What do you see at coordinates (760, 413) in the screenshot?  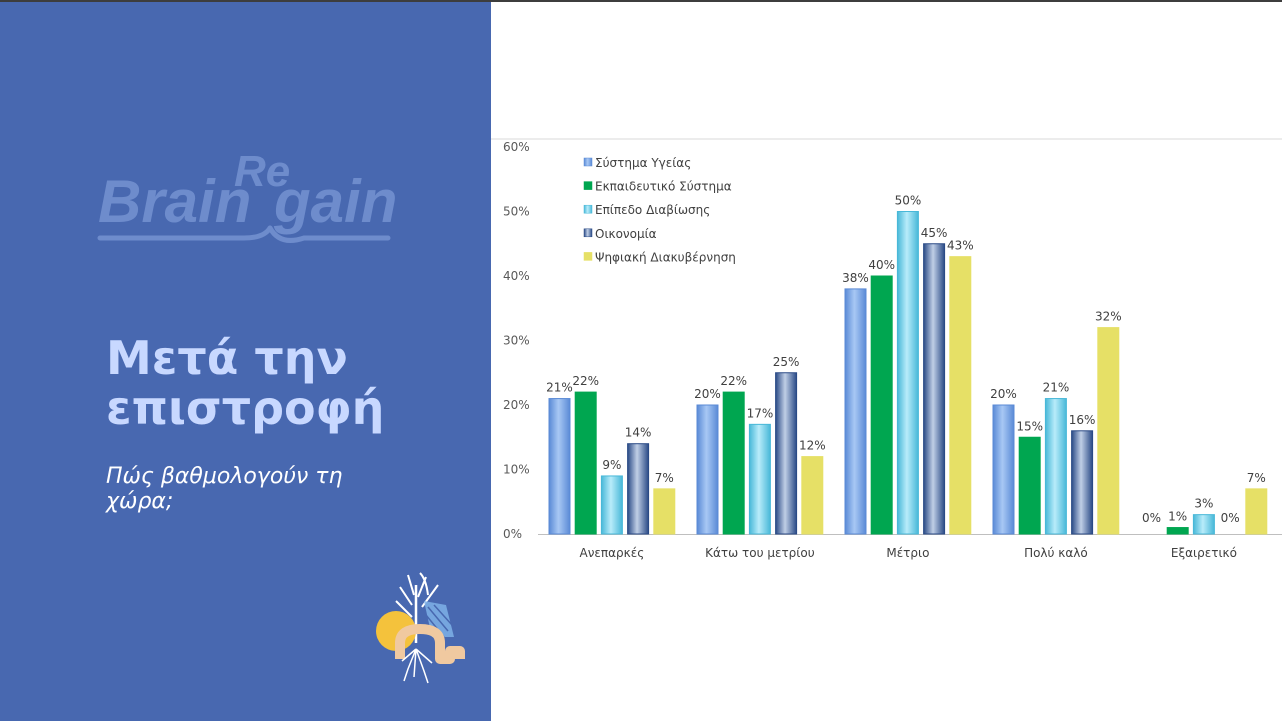 I see `data-label: 17%` at bounding box center [760, 413].